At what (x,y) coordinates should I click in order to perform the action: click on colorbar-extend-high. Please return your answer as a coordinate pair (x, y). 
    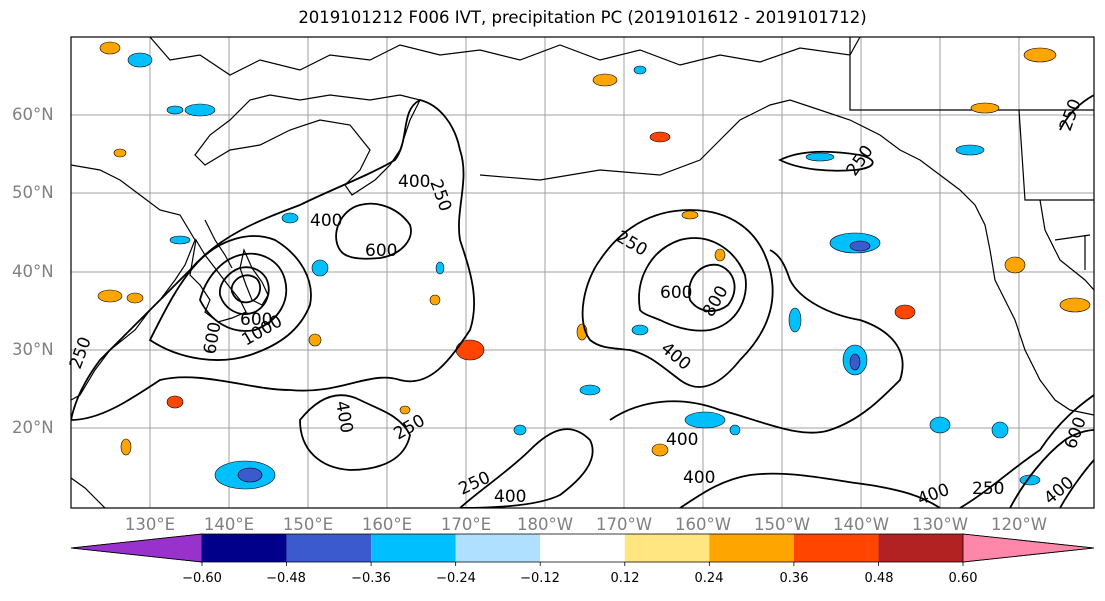
    Looking at the image, I should click on (1028, 548).